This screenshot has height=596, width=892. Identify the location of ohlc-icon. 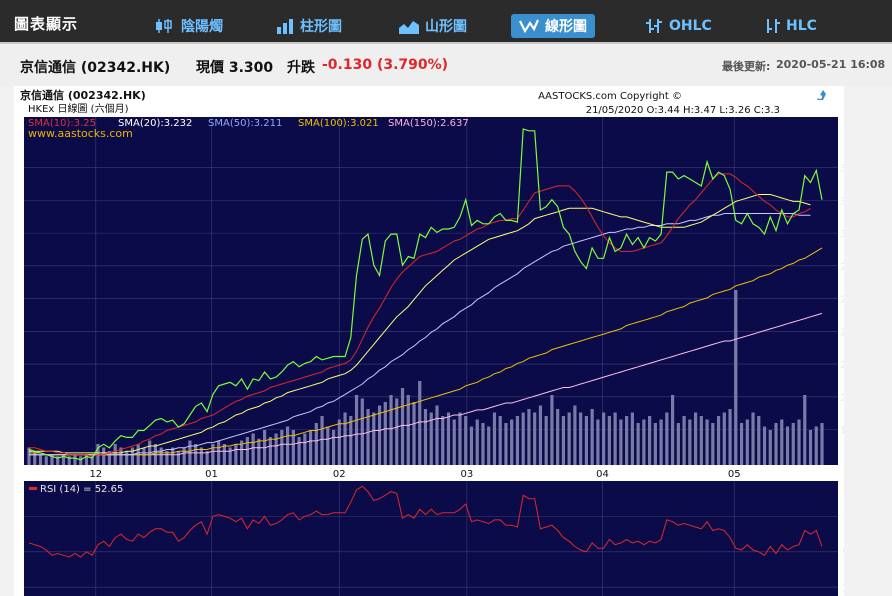
(654, 26).